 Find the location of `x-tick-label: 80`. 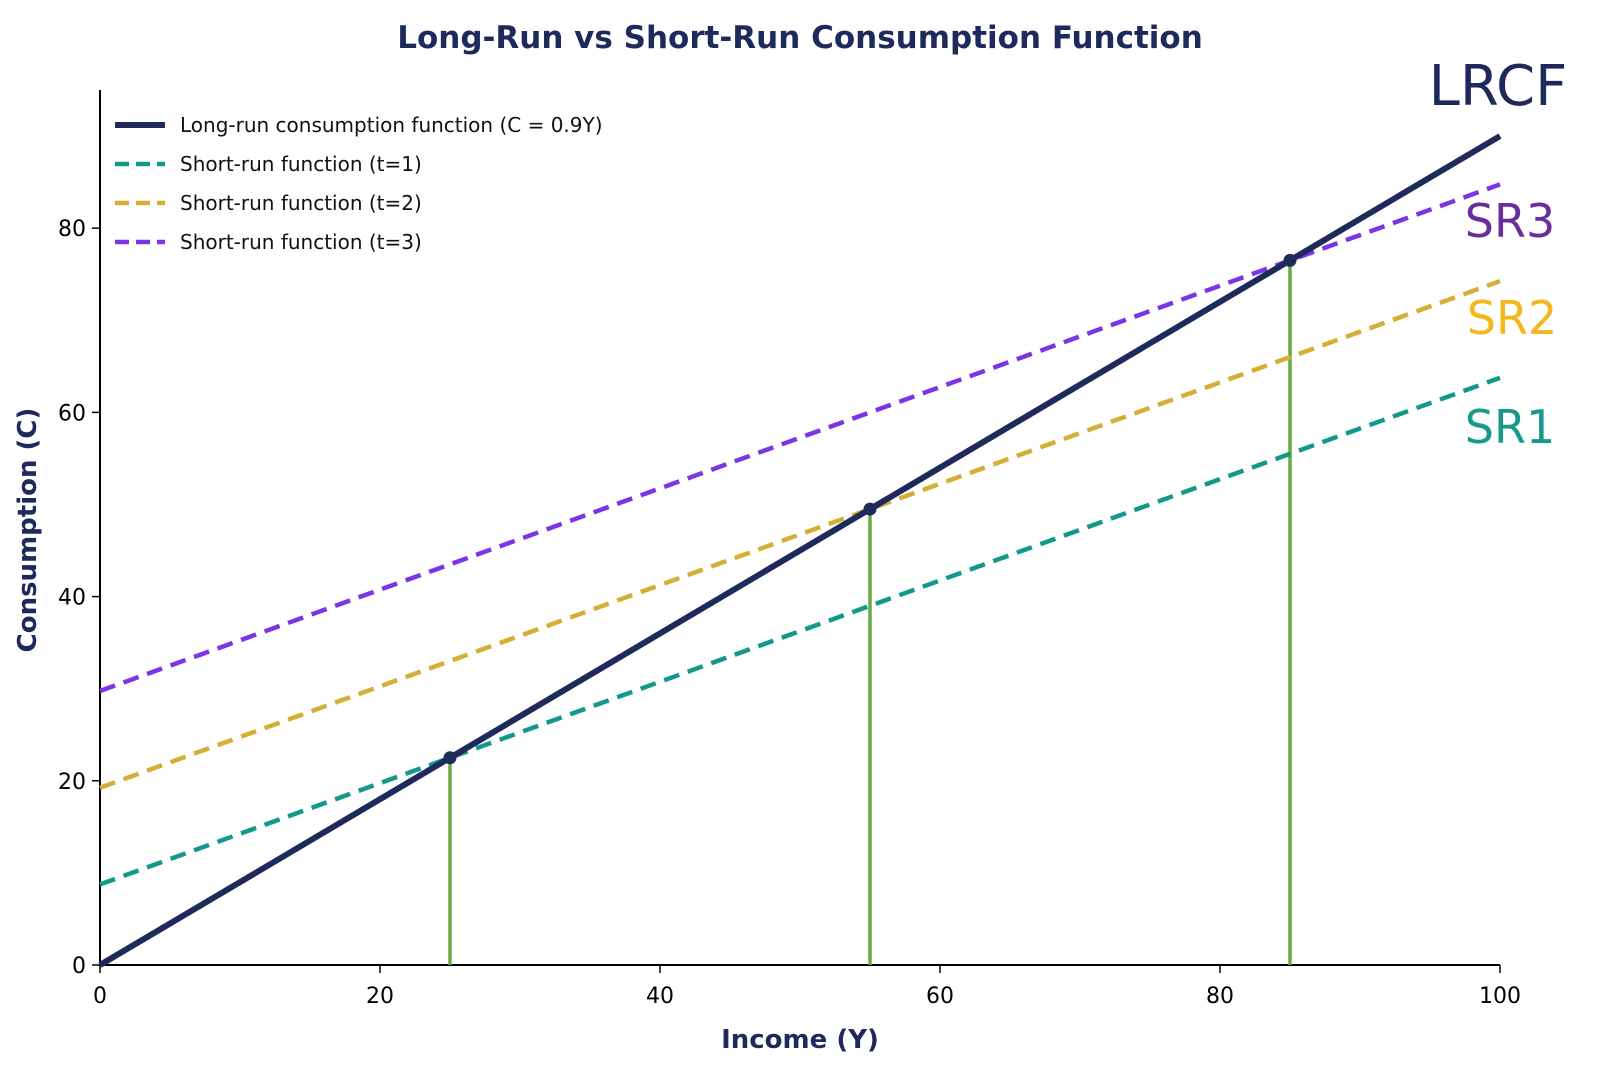

x-tick-label: 80 is located at coordinates (1220, 996).